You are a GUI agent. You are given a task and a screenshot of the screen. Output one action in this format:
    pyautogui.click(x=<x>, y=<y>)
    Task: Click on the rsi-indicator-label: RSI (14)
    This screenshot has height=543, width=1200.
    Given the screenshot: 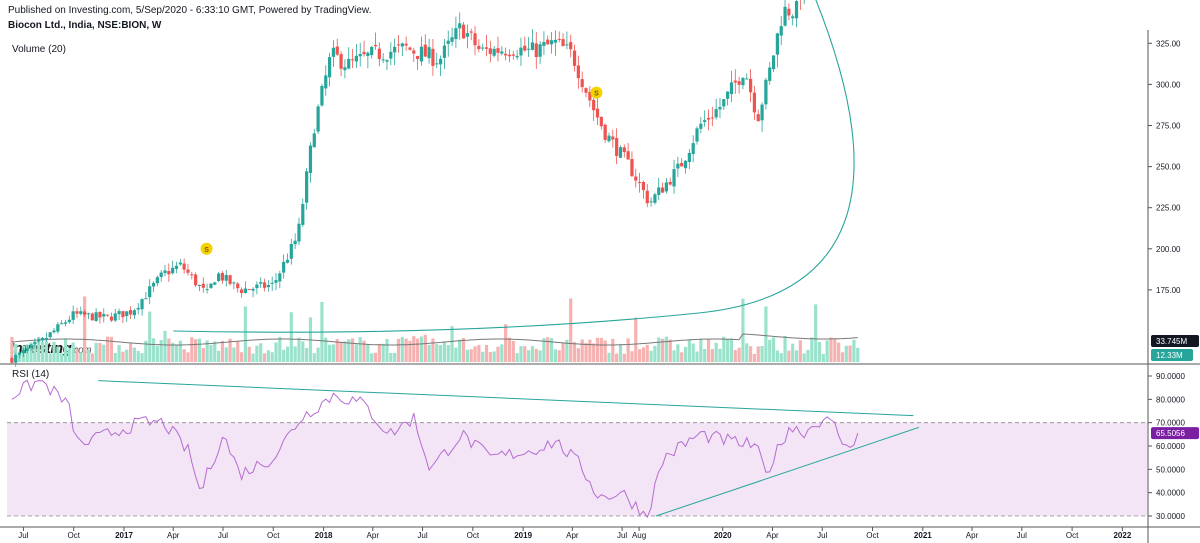 What is the action you would take?
    pyautogui.click(x=31, y=374)
    